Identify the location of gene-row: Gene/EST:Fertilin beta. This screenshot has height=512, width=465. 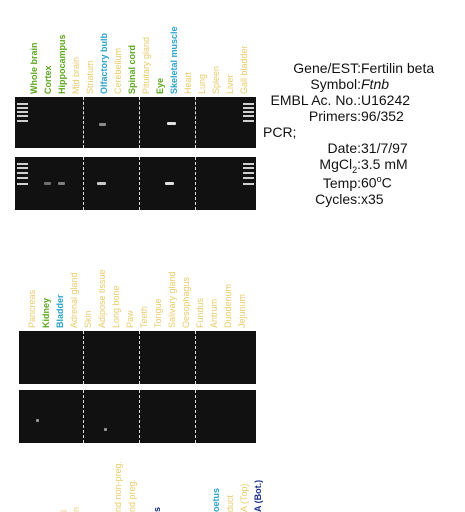
(349, 68).